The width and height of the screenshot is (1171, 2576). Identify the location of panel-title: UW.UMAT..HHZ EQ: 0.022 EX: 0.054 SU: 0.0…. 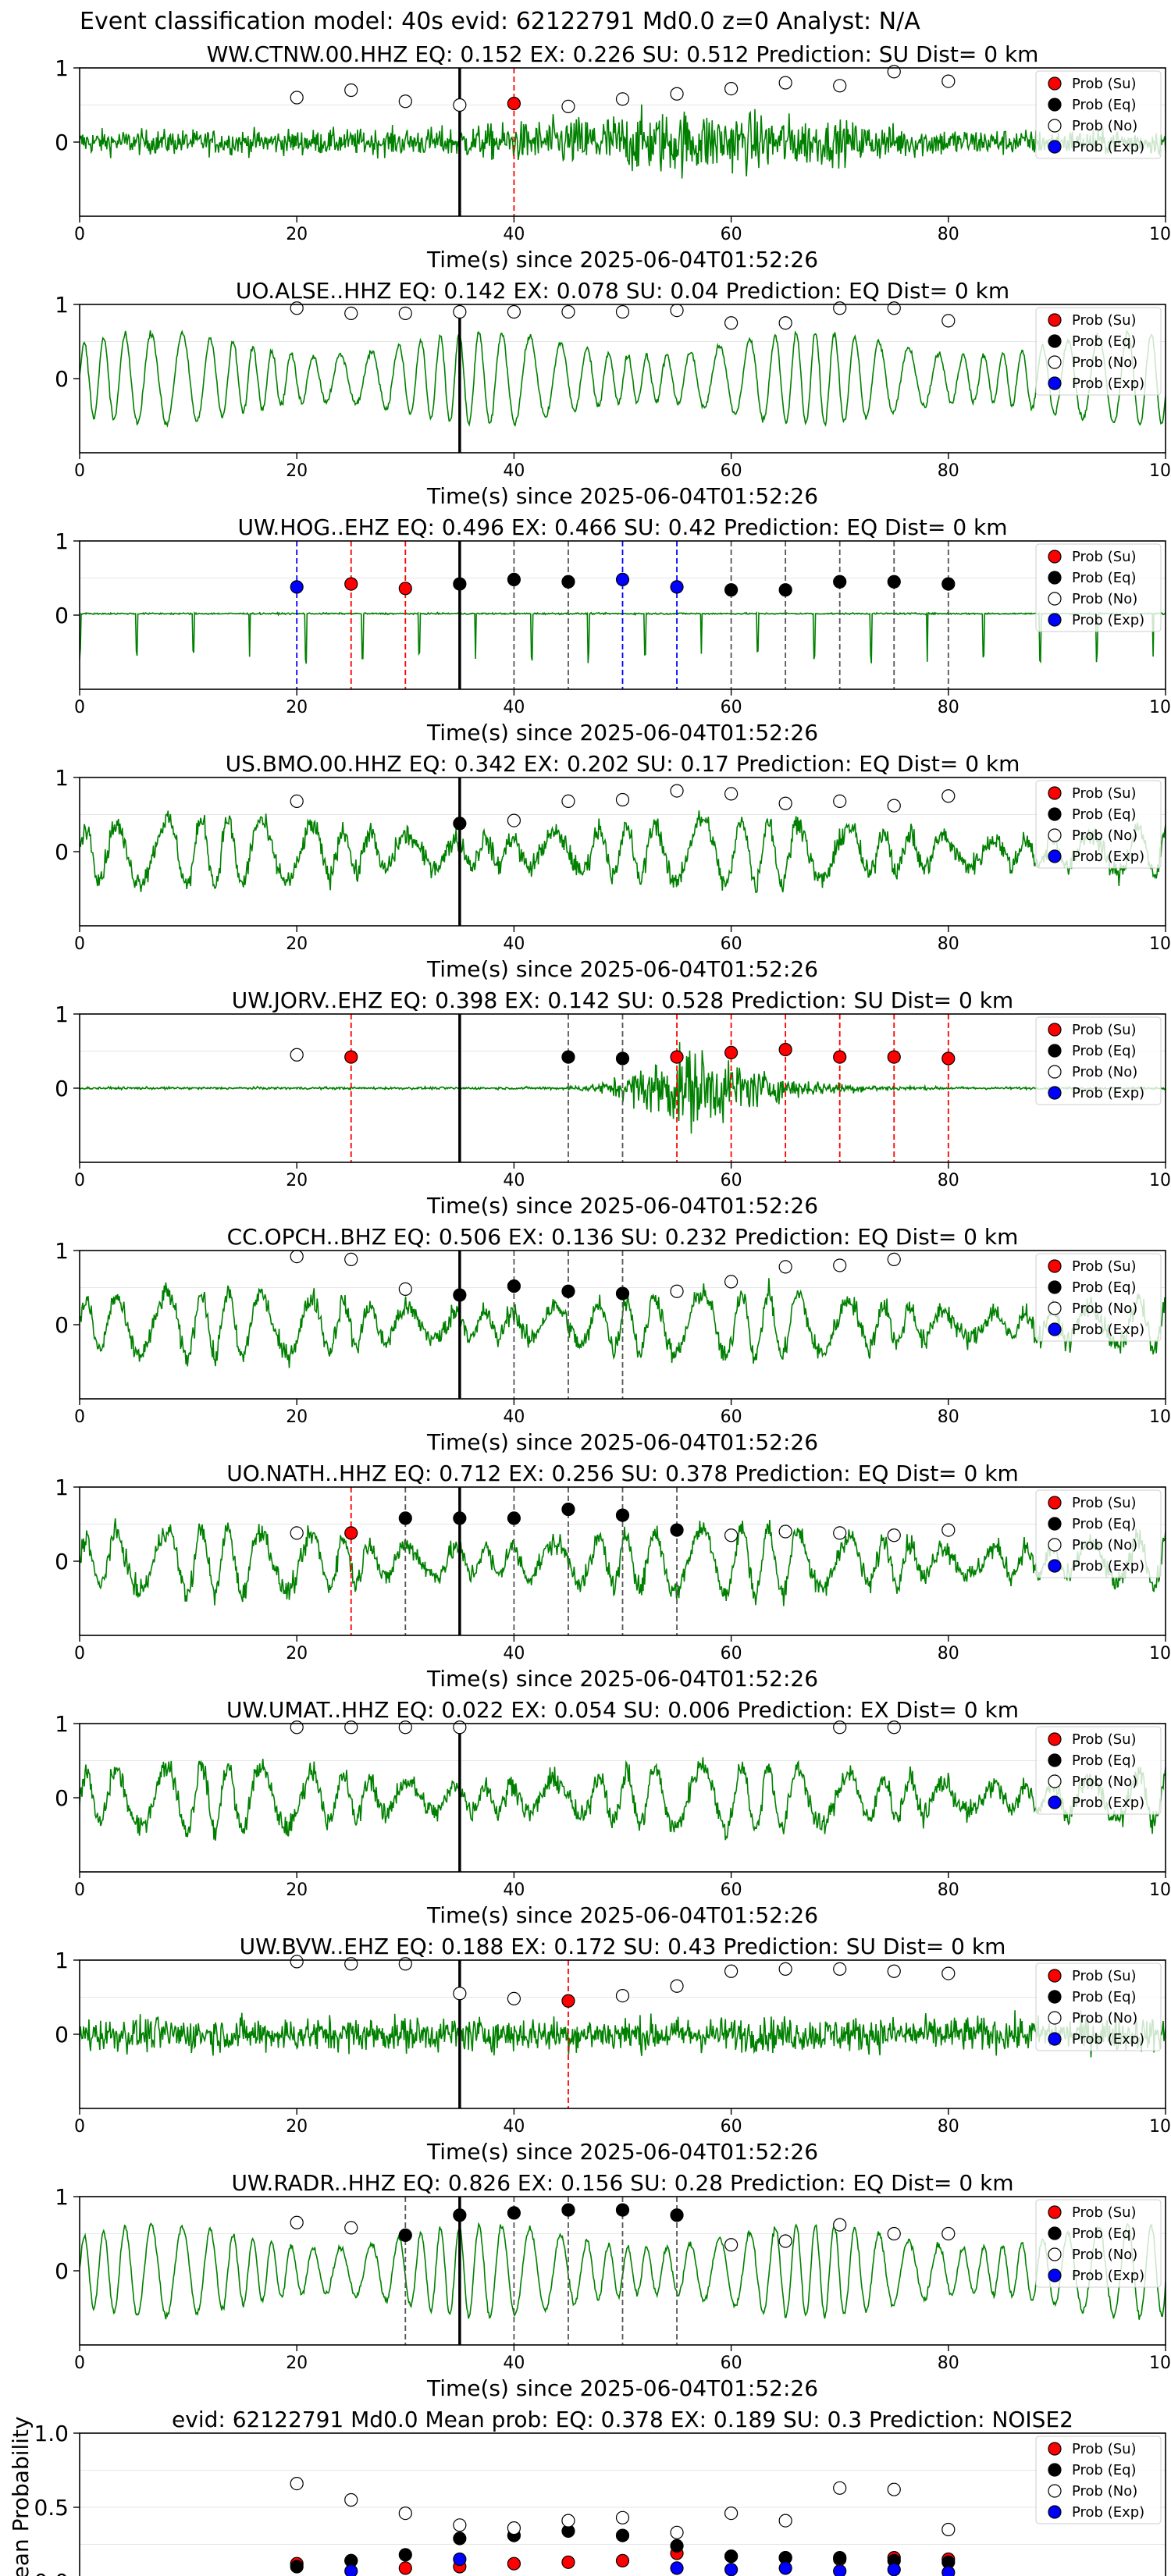
(622, 1710).